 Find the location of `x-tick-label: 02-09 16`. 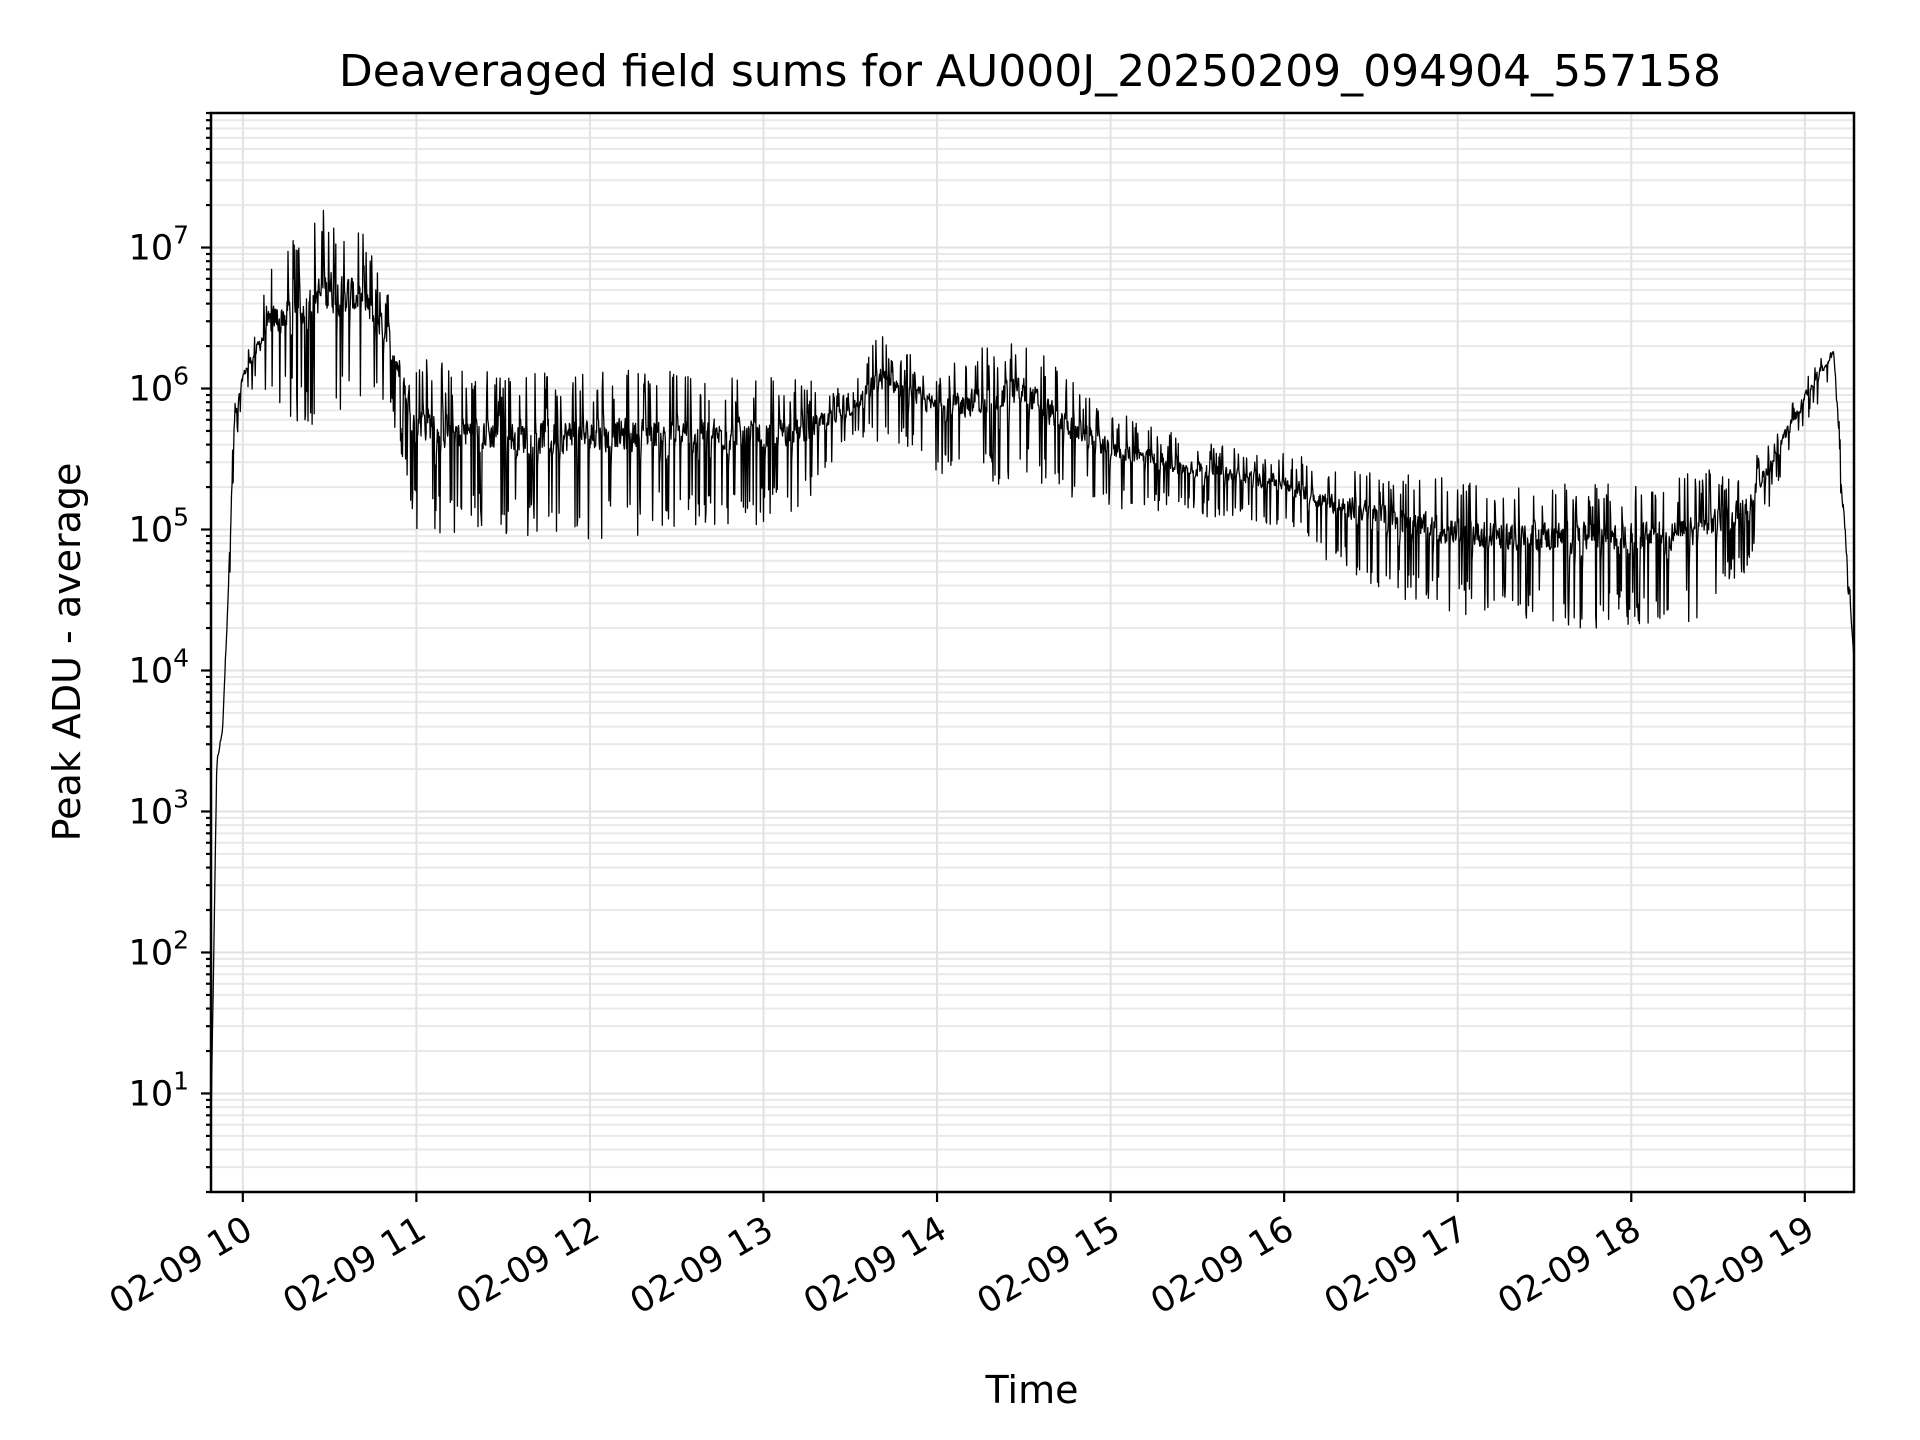

x-tick-label: 02-09 16 is located at coordinates (1222, 1265).